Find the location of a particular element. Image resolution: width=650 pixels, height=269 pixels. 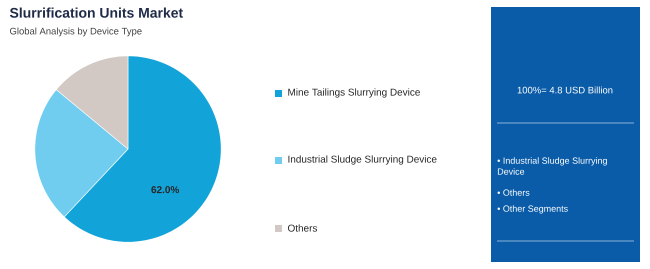

legend-label: Industrial Sludge Slurrying Device is located at coordinates (362, 160).